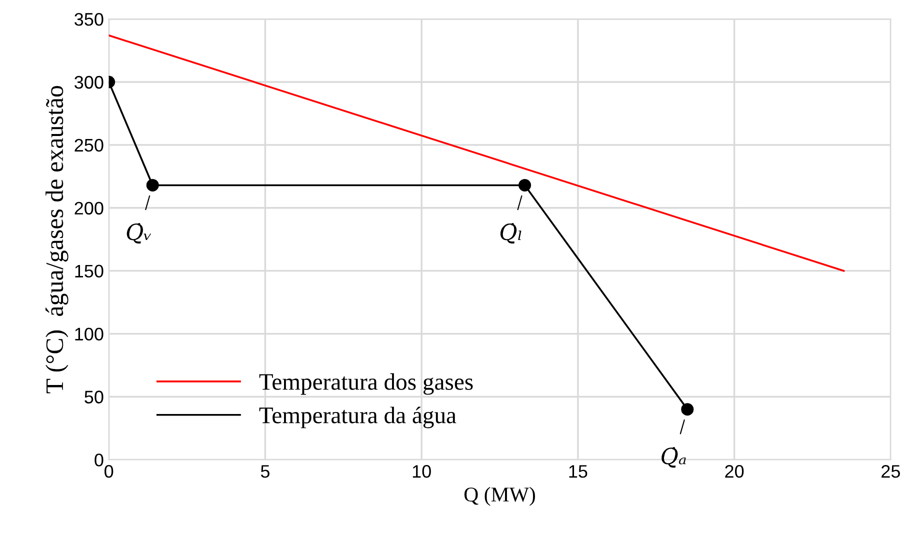  I want to click on legend-label: Temperatura dos gases, so click(366, 384).